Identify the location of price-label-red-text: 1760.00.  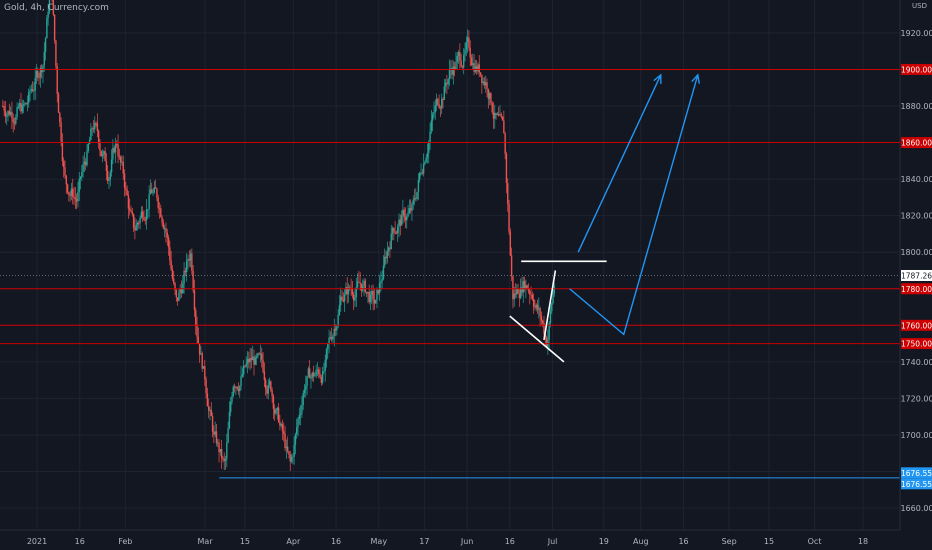
(916, 325).